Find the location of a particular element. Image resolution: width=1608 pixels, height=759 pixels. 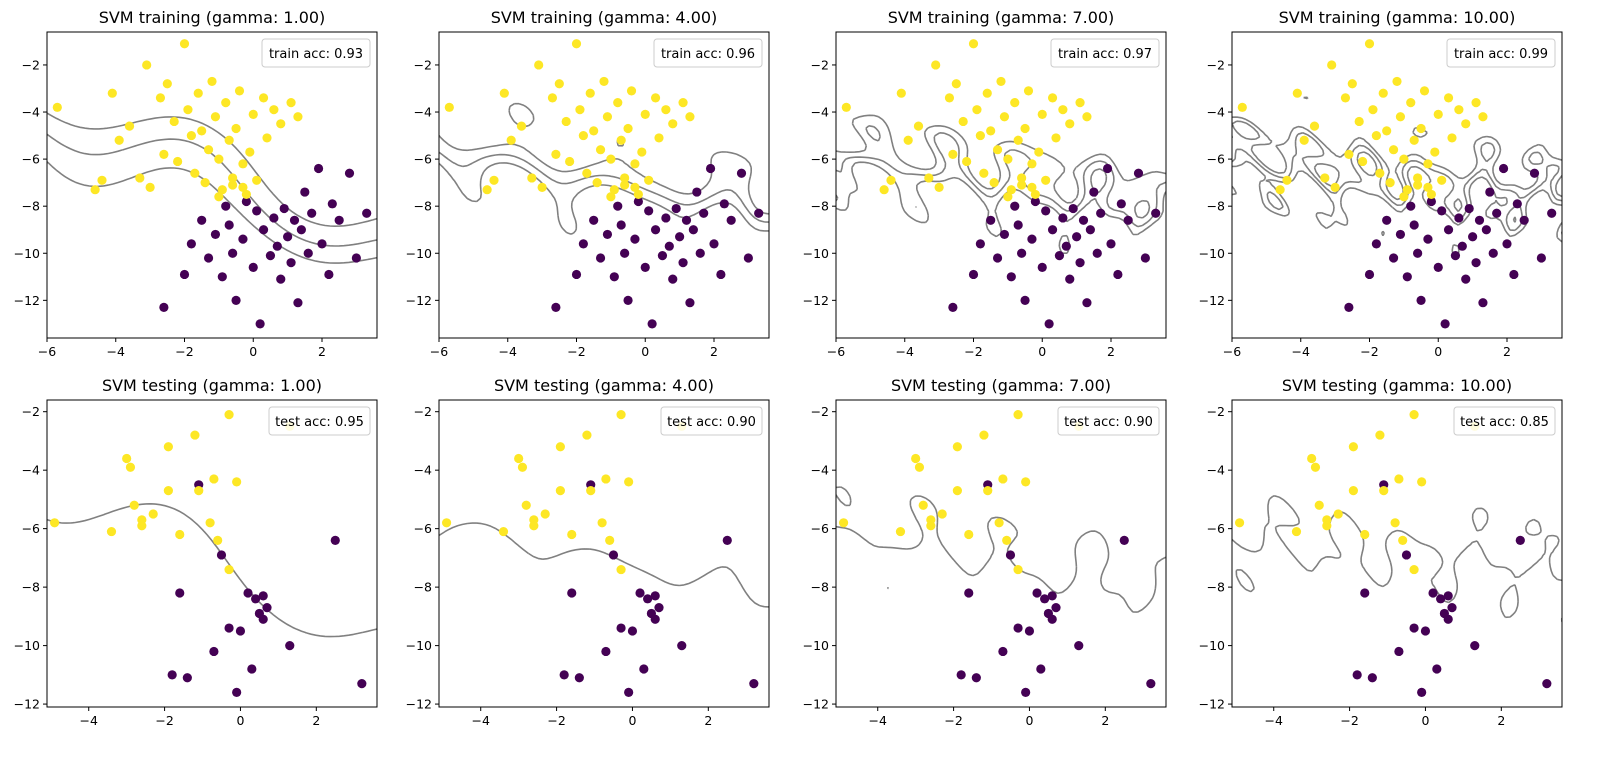

y-tick-label: −6 is located at coordinates (820, 159).